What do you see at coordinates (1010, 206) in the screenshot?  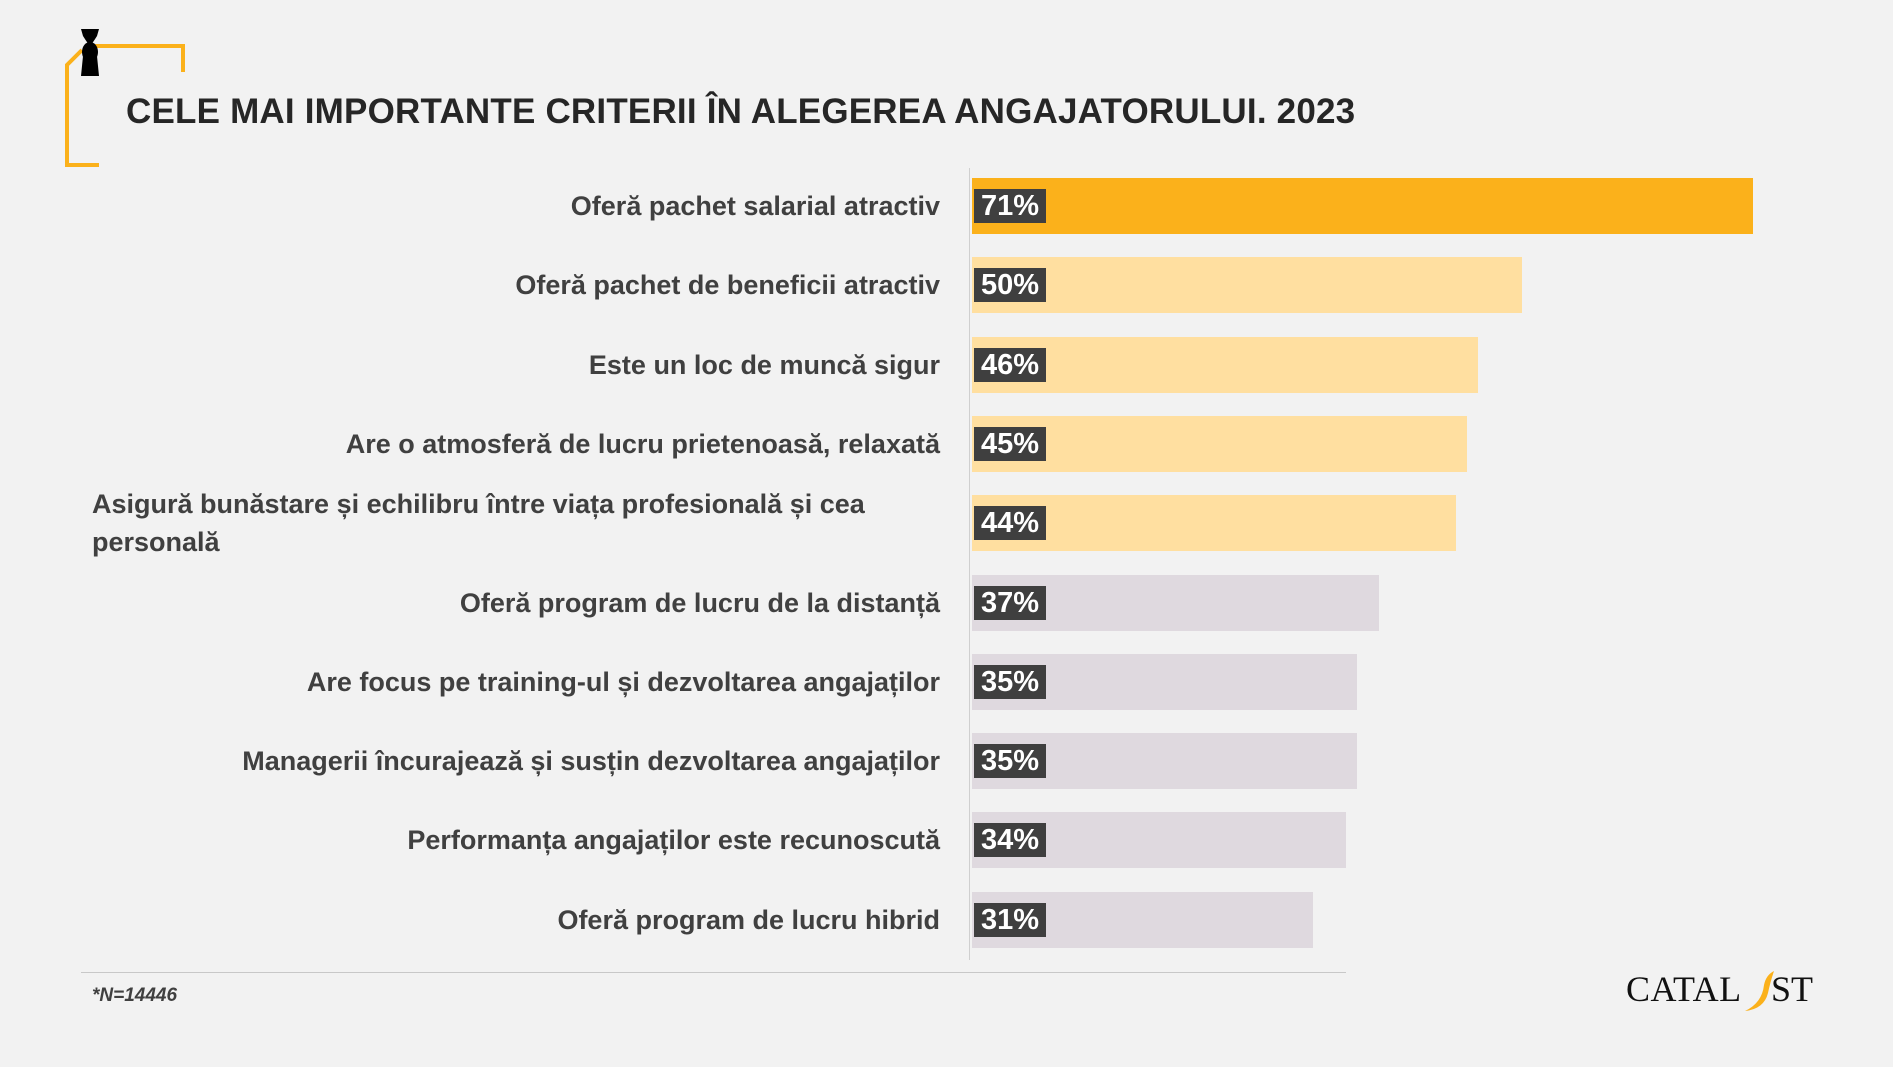 I see `value-label: 71%` at bounding box center [1010, 206].